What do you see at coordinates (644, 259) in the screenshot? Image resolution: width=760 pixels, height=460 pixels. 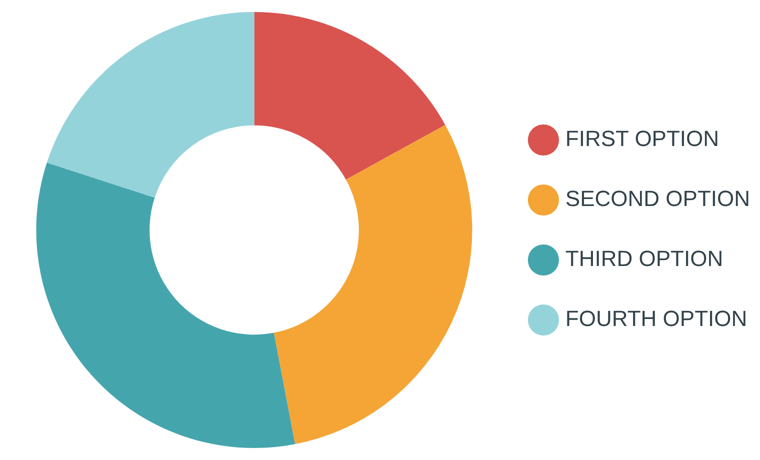 I see `legend-label: THIRD OPTION` at bounding box center [644, 259].